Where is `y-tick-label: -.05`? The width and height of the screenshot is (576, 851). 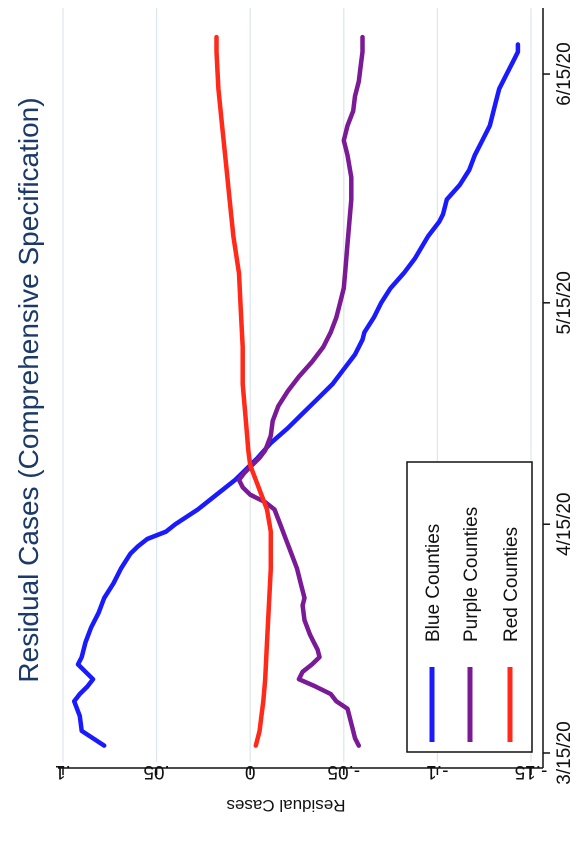 y-tick-label: -.05 is located at coordinates (343, 771).